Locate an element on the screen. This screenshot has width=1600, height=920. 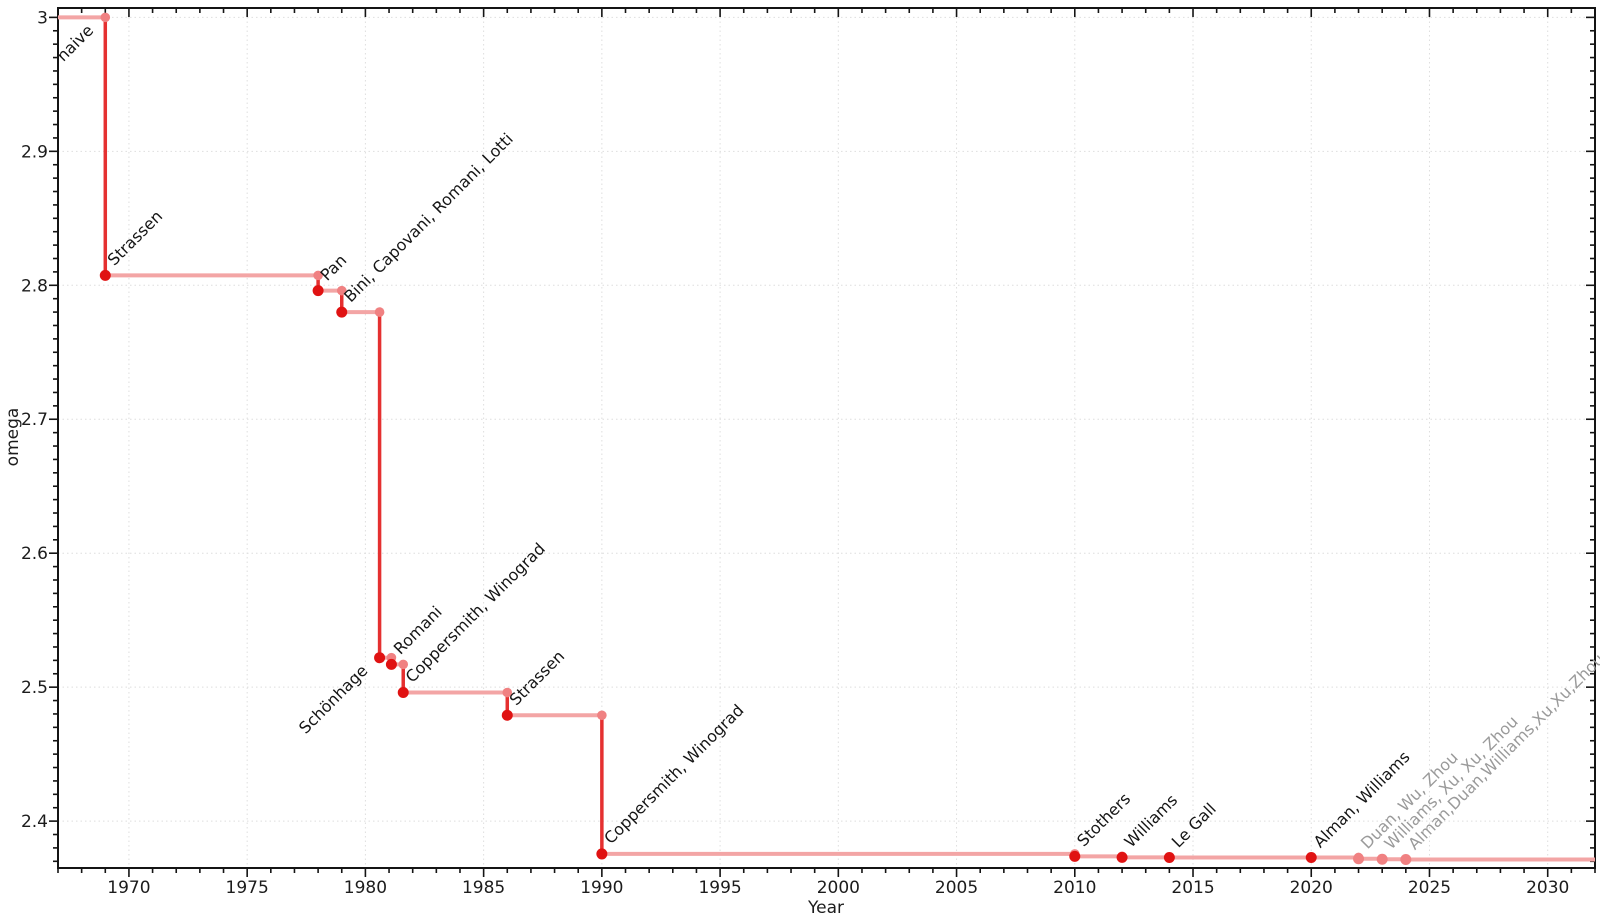
x-tick-label: 1990 is located at coordinates (601, 888).